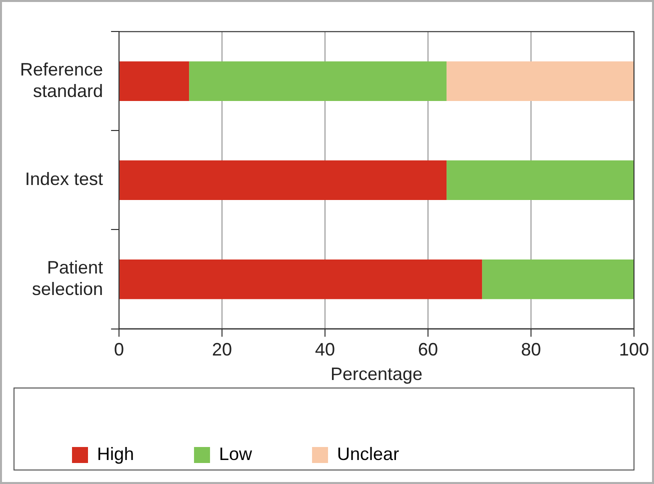 This screenshot has width=654, height=484. I want to click on x-tick-label: 20, so click(222, 350).